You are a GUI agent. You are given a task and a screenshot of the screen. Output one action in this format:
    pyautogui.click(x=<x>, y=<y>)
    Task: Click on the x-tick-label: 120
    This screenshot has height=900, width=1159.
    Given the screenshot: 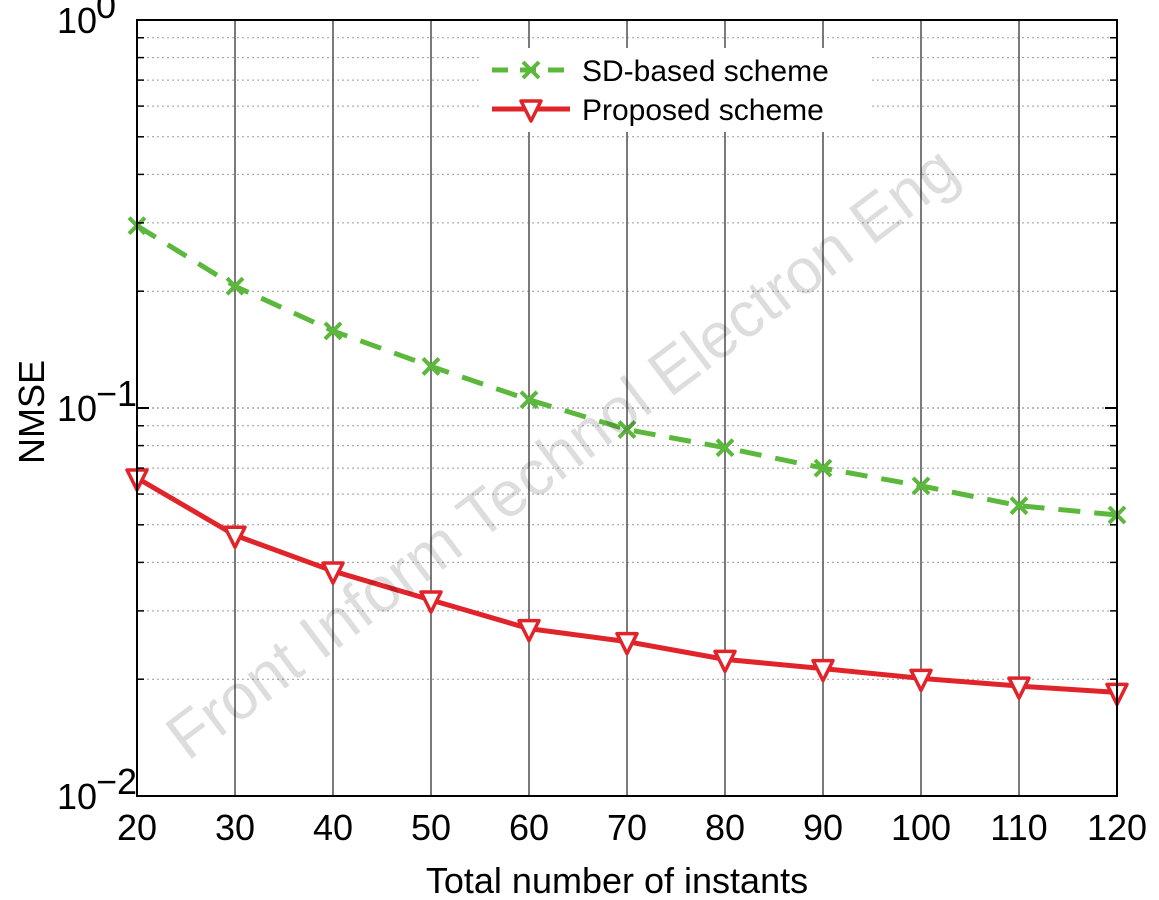 What is the action you would take?
    pyautogui.click(x=1117, y=827)
    